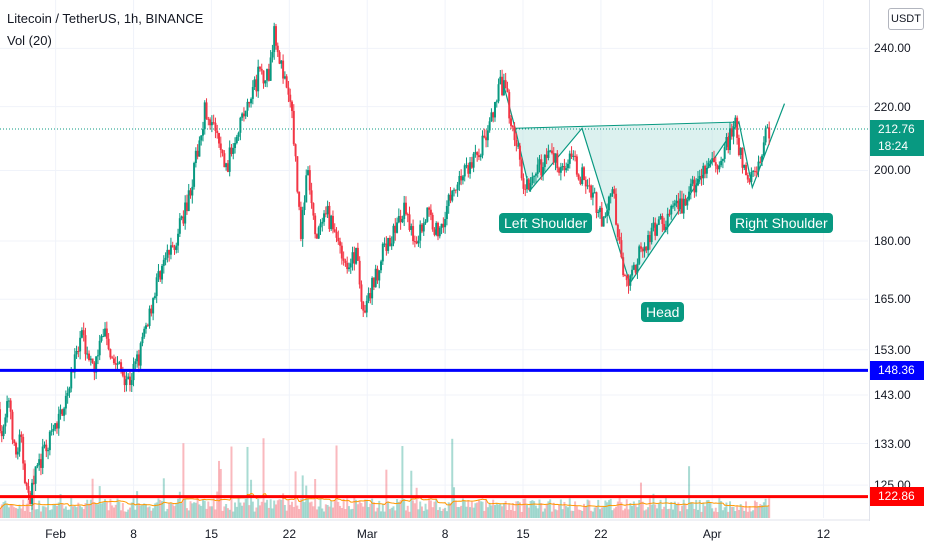 This screenshot has width=932, height=550. I want to click on y-tick-label: 220.00, so click(892, 106).